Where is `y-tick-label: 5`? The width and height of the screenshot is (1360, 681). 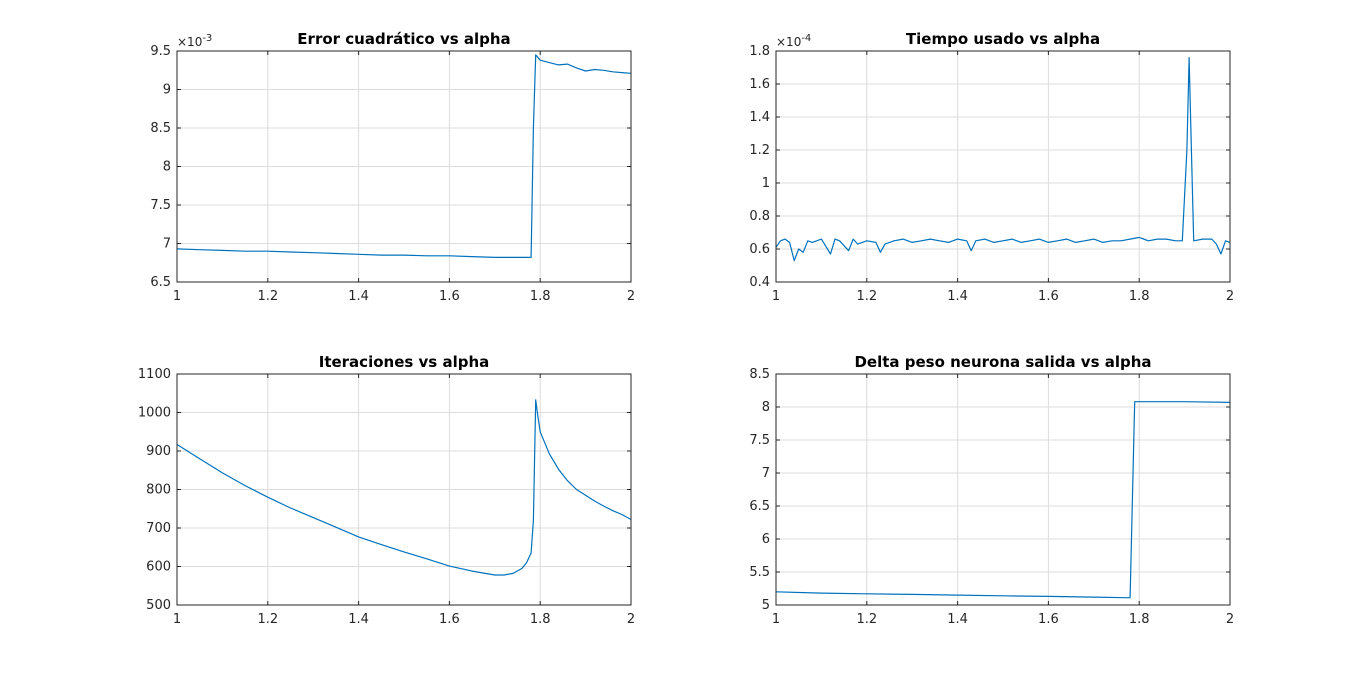 y-tick-label: 5 is located at coordinates (766, 605).